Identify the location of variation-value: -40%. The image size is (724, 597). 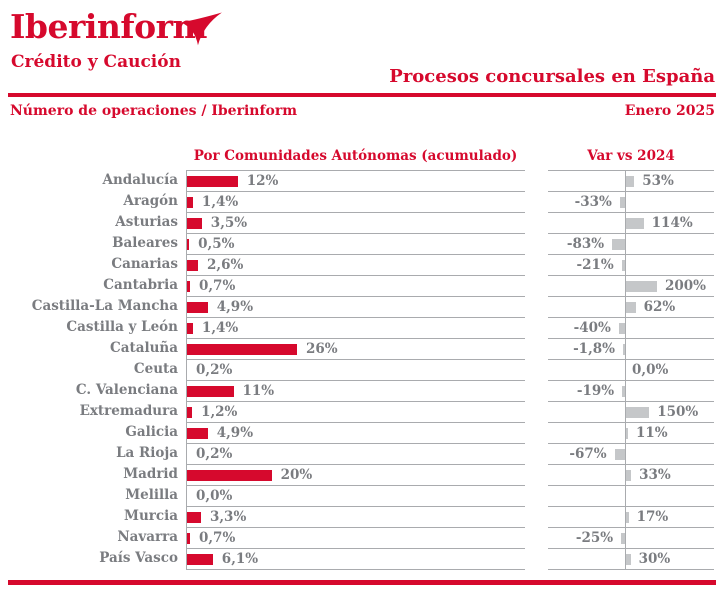
(592, 328).